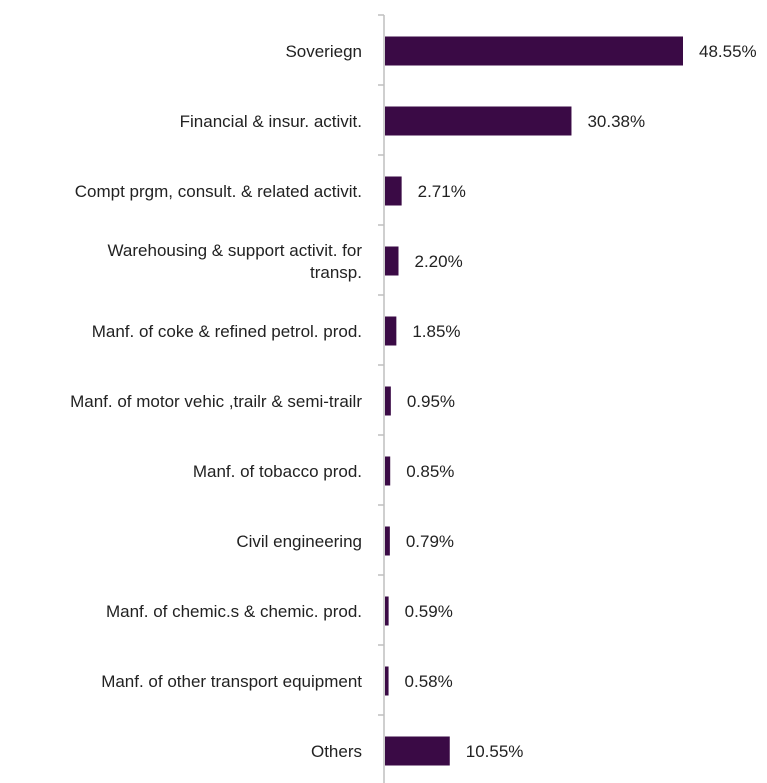  What do you see at coordinates (429, 681) in the screenshot?
I see `value-label: 0.58%` at bounding box center [429, 681].